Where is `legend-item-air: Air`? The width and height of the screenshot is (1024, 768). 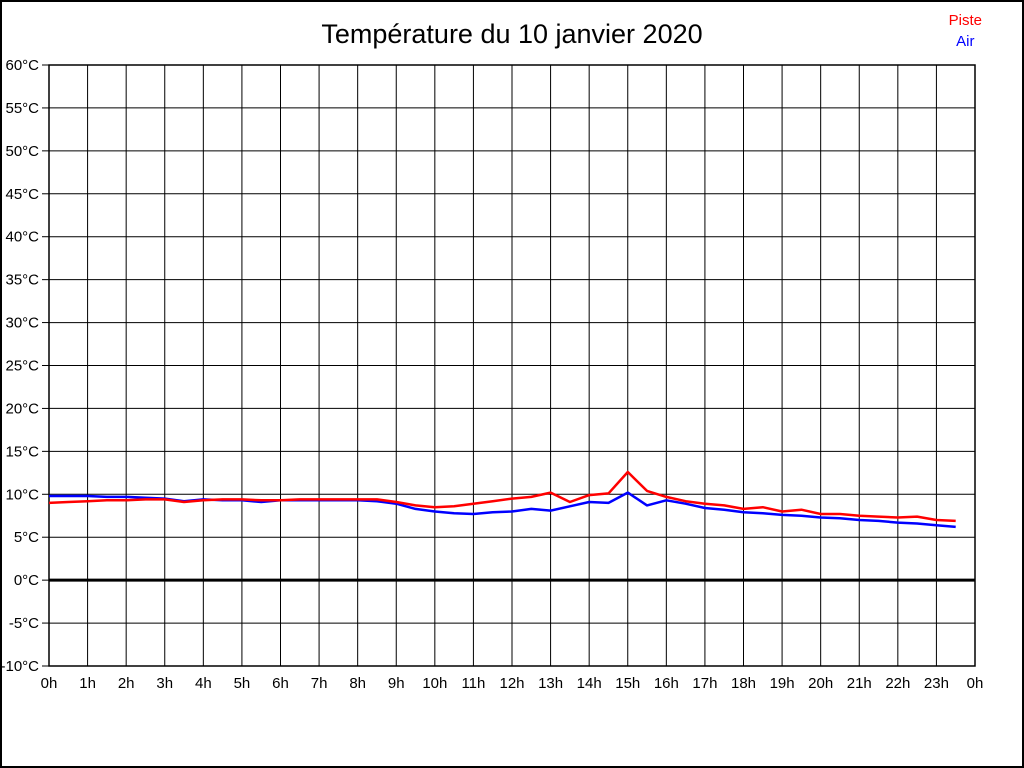
legend-item-air: Air is located at coordinates (965, 41).